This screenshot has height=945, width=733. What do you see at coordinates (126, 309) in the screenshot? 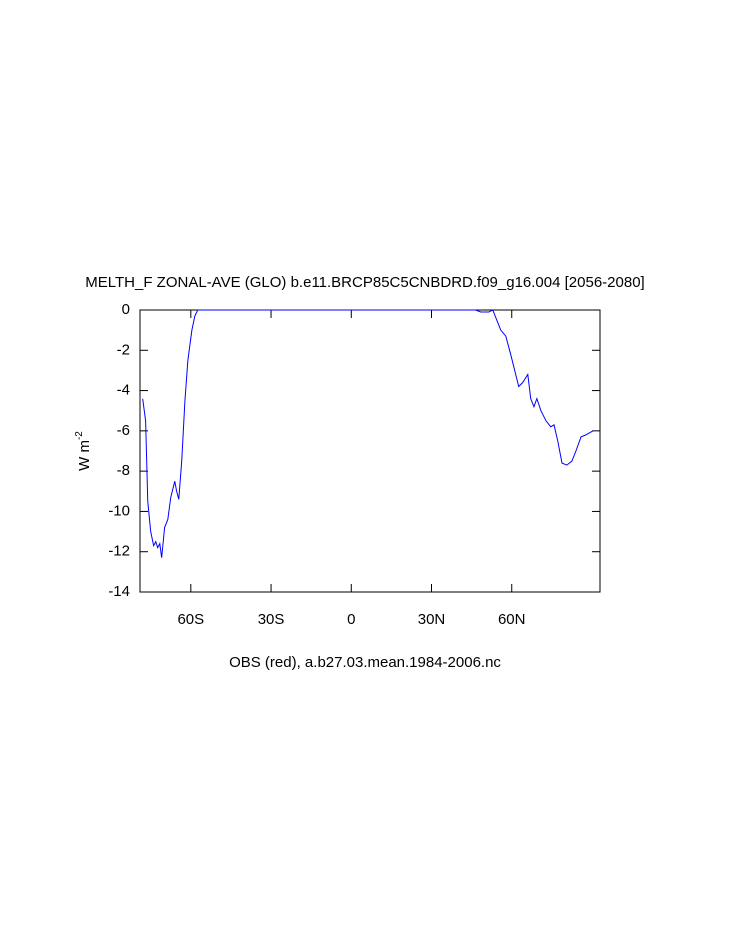
I see `y-tick-label: 0` at bounding box center [126, 309].